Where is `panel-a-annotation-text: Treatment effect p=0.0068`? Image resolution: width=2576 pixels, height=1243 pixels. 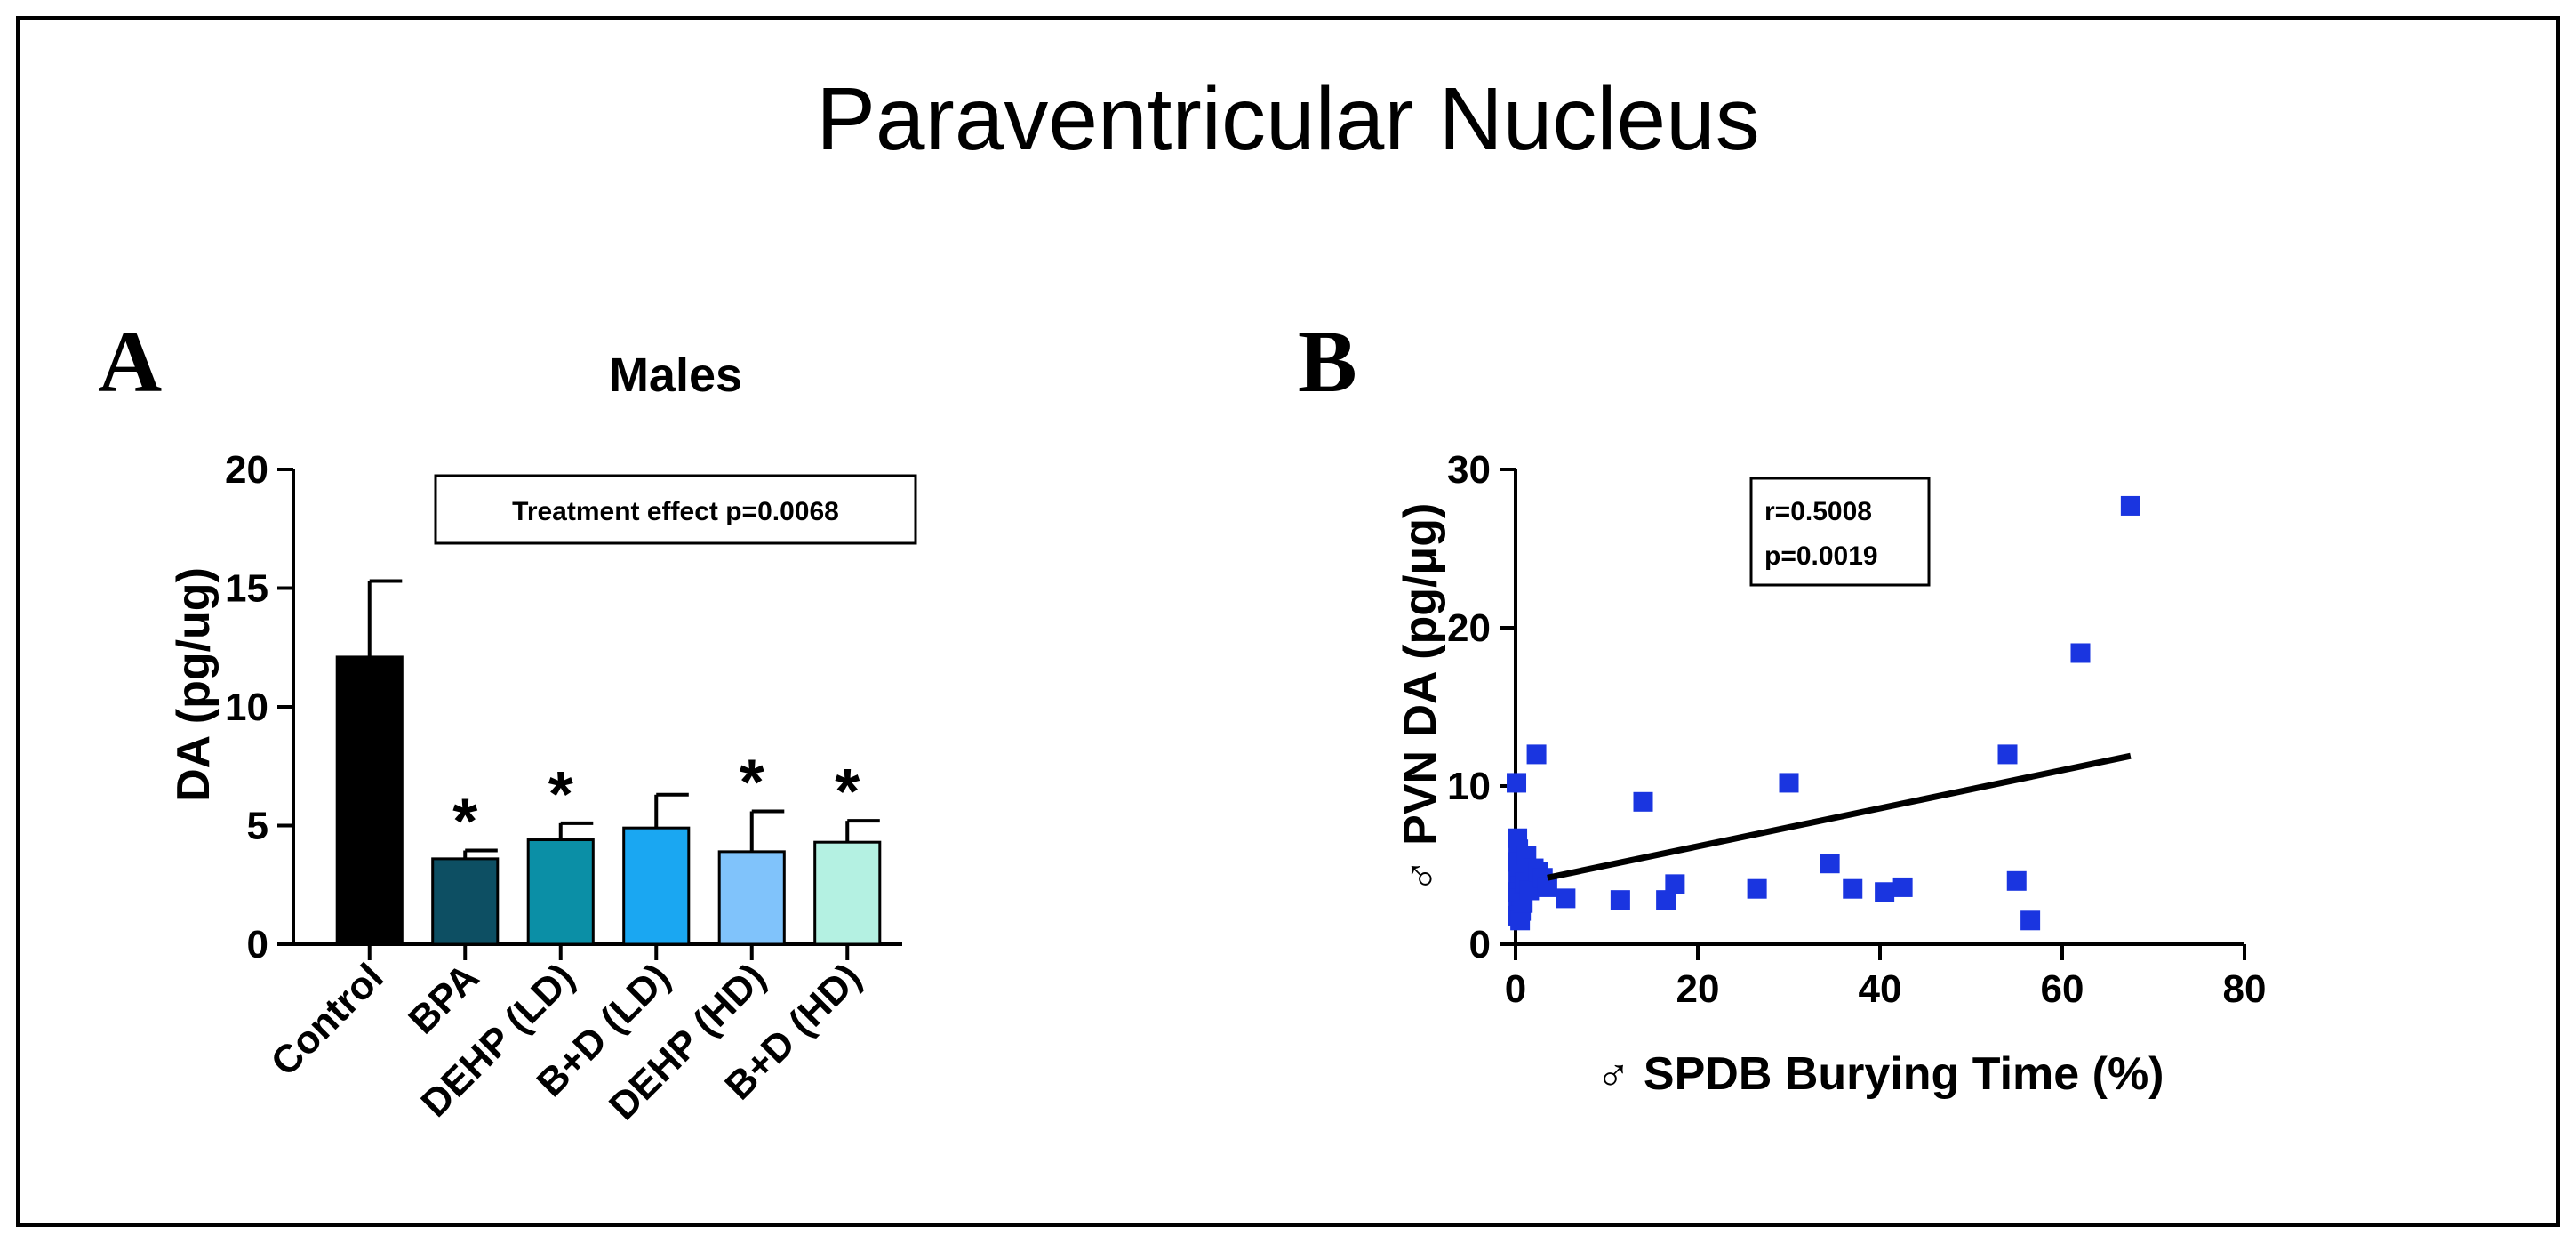
panel-a-annotation-text: Treatment effect p=0.0068 is located at coordinates (675, 511).